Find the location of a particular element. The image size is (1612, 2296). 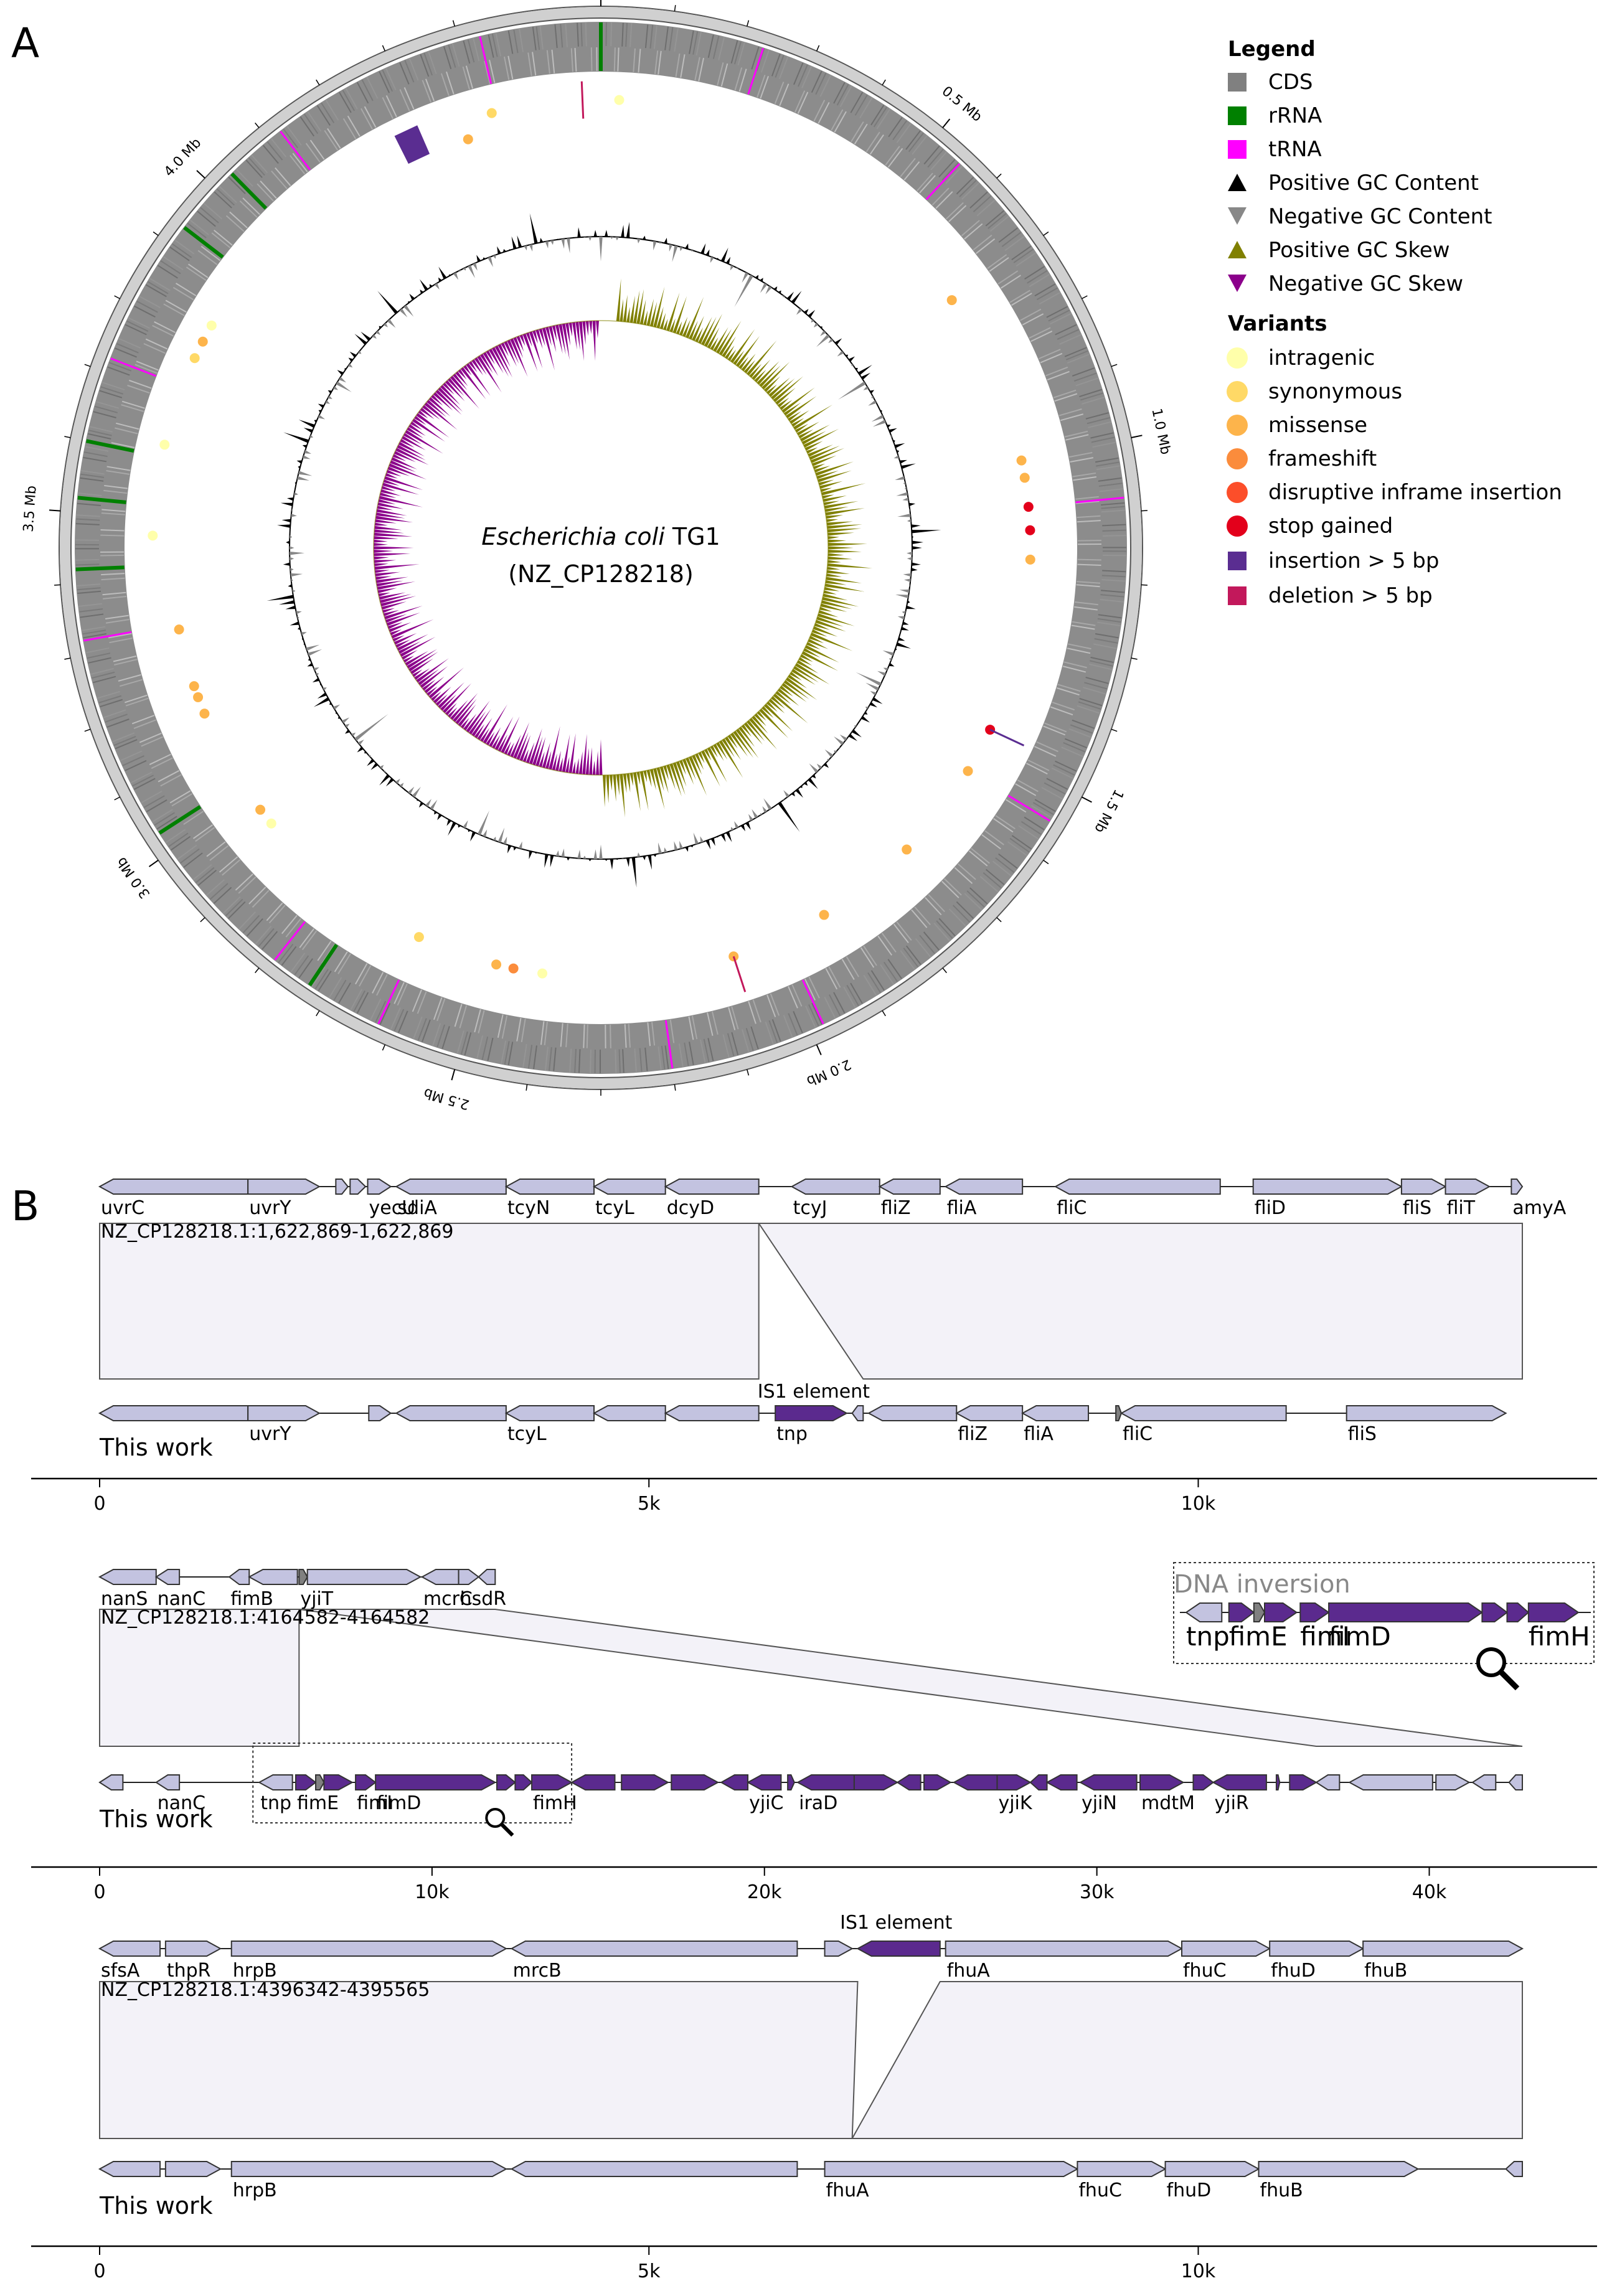

gene-label: uvrY is located at coordinates (270, 1434).